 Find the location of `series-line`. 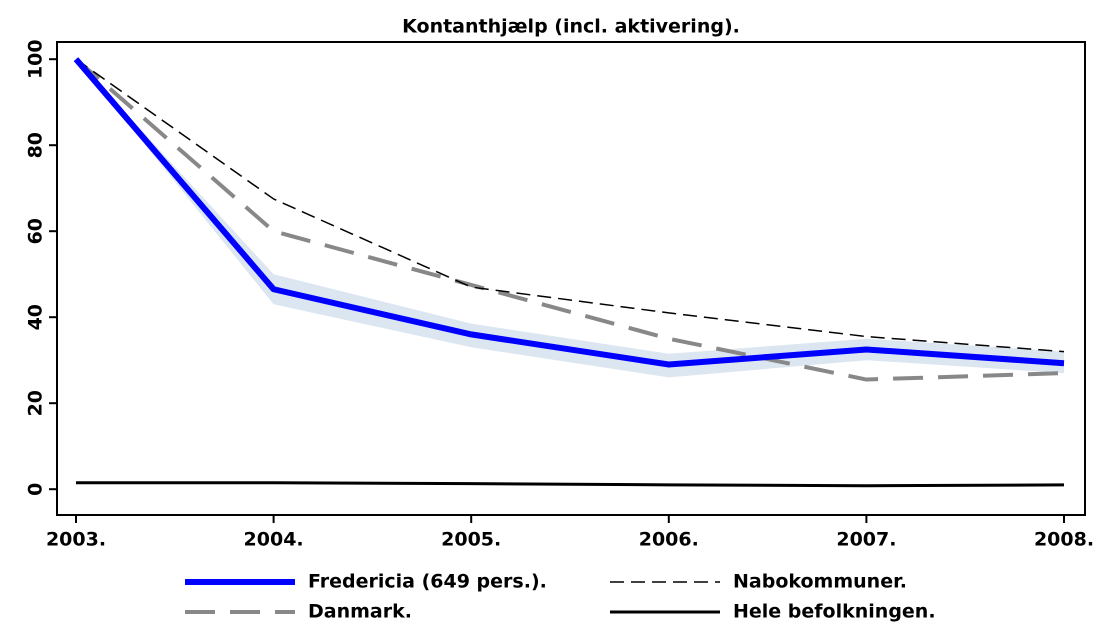

series-line is located at coordinates (570, 484).